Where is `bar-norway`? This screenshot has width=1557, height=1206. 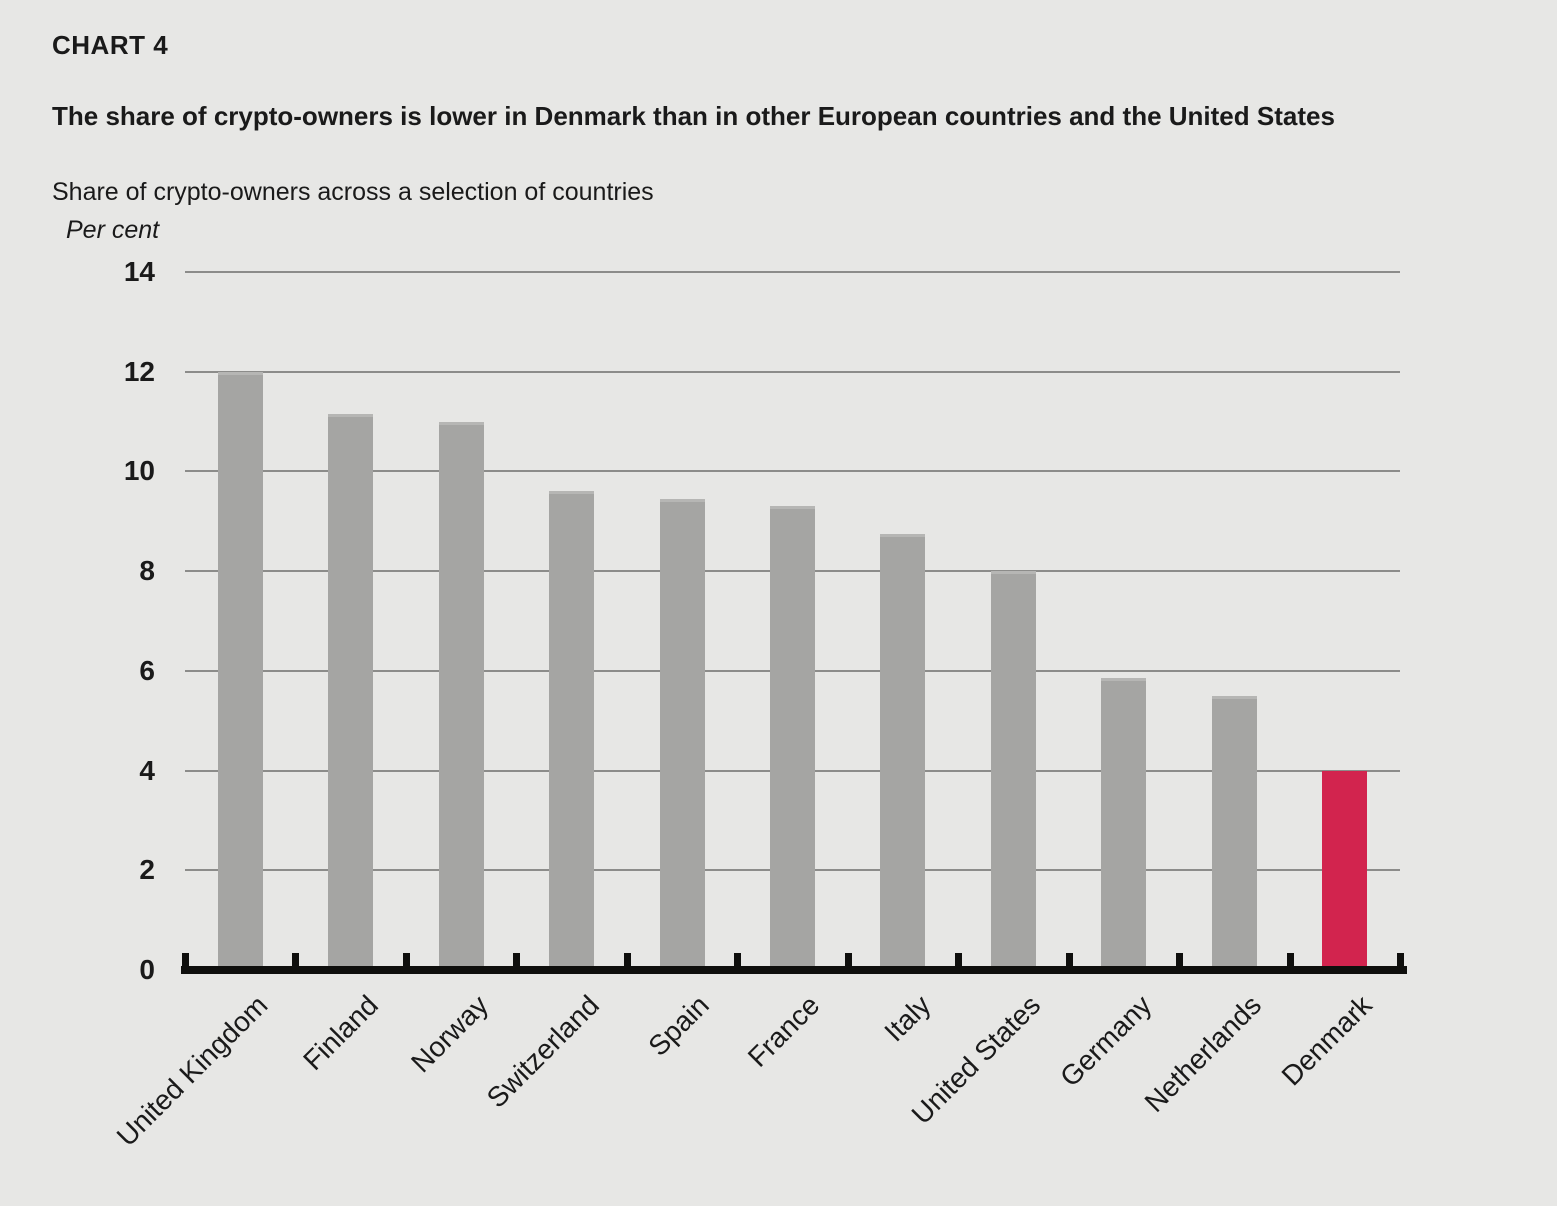
bar-norway is located at coordinates (461, 695).